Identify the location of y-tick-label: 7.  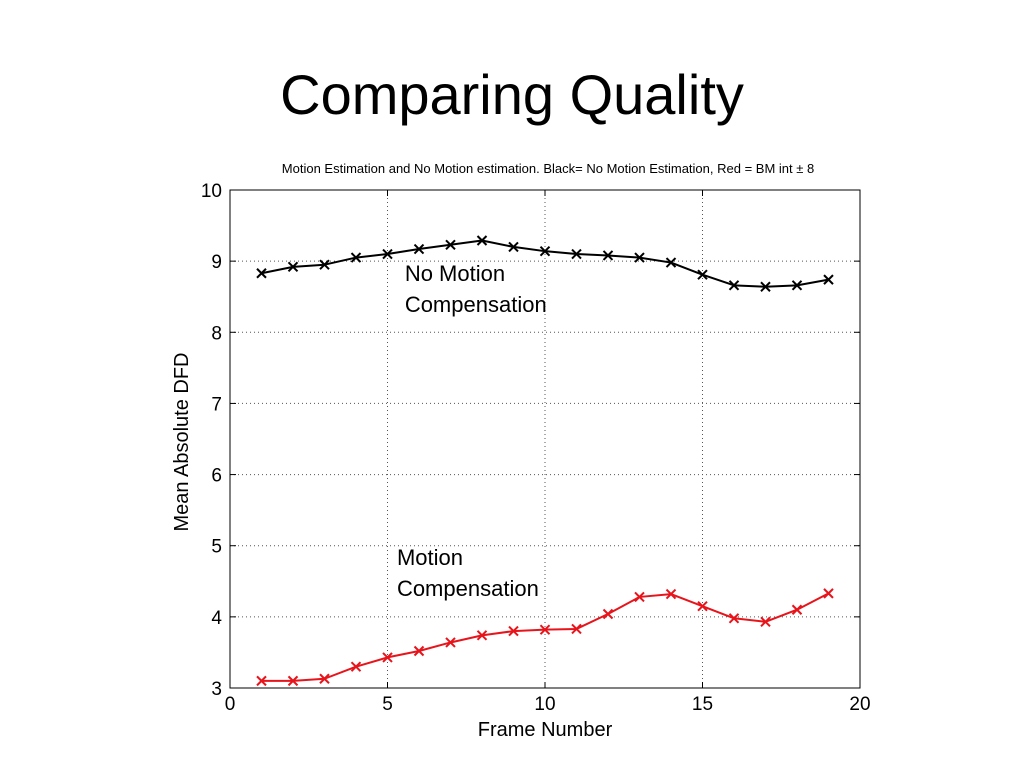
(216, 404).